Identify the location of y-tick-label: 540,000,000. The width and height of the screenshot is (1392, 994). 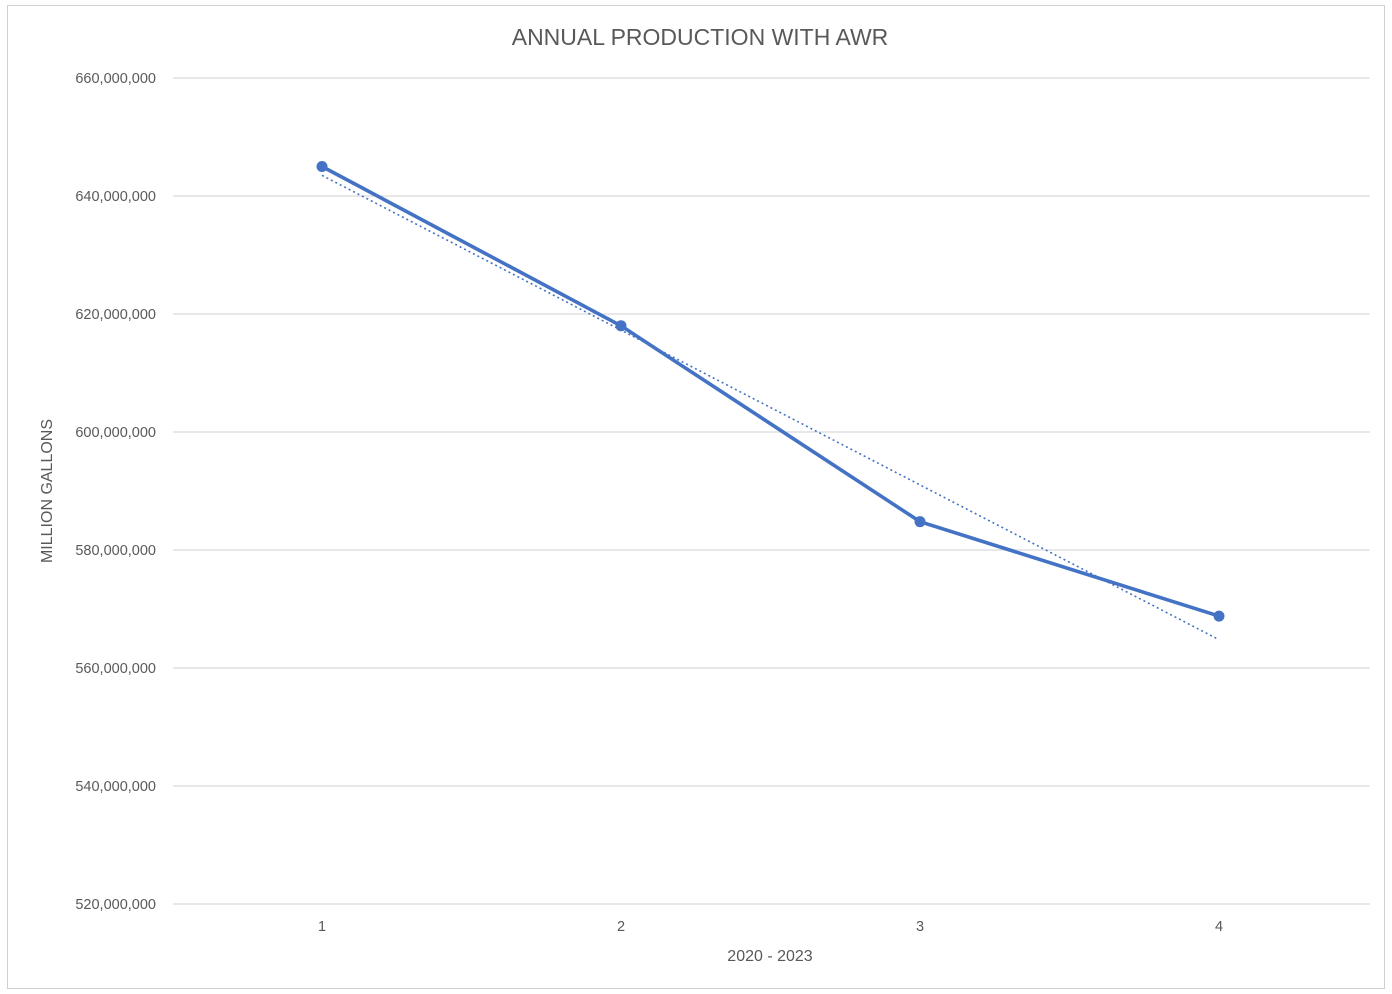
(115, 787).